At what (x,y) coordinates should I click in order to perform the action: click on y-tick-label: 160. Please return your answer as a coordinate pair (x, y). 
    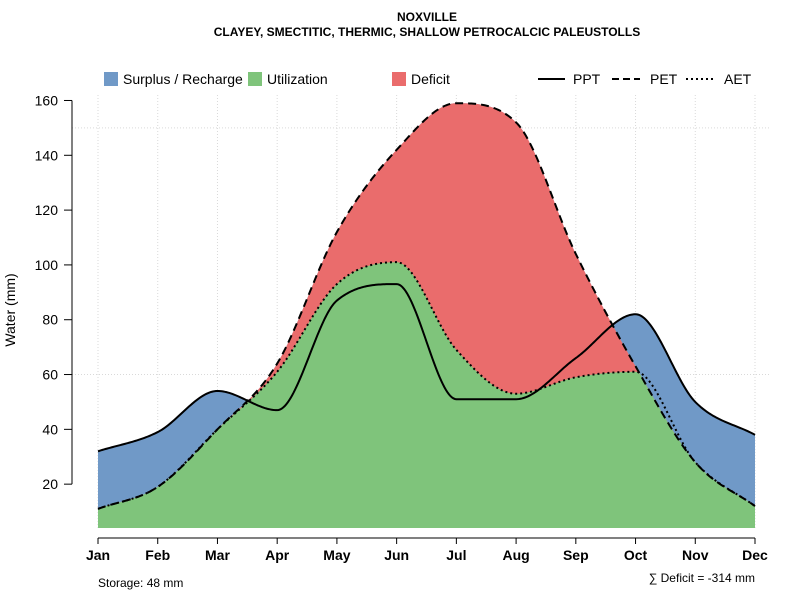
    Looking at the image, I should click on (47, 100).